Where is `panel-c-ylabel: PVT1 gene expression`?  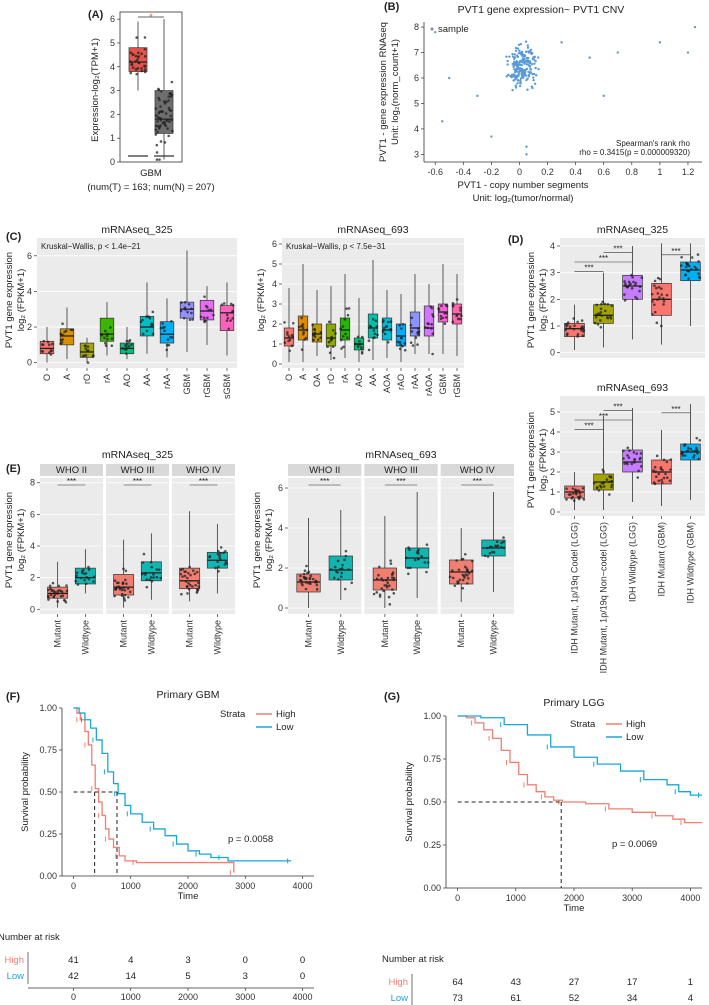 panel-c-ylabel: PVT1 gene expression is located at coordinates (9, 300).